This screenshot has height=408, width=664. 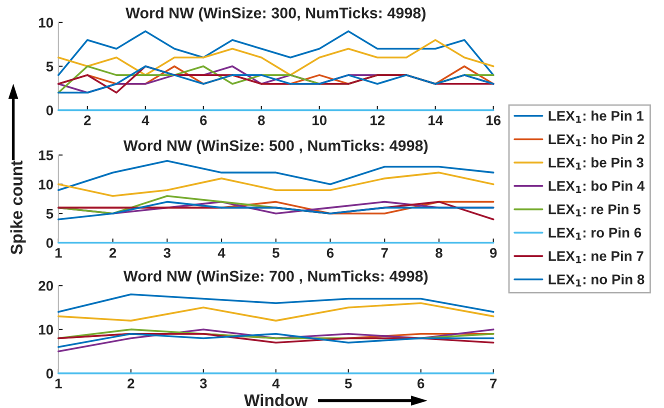 I want to click on x-tick-label: 9, so click(x=493, y=253).